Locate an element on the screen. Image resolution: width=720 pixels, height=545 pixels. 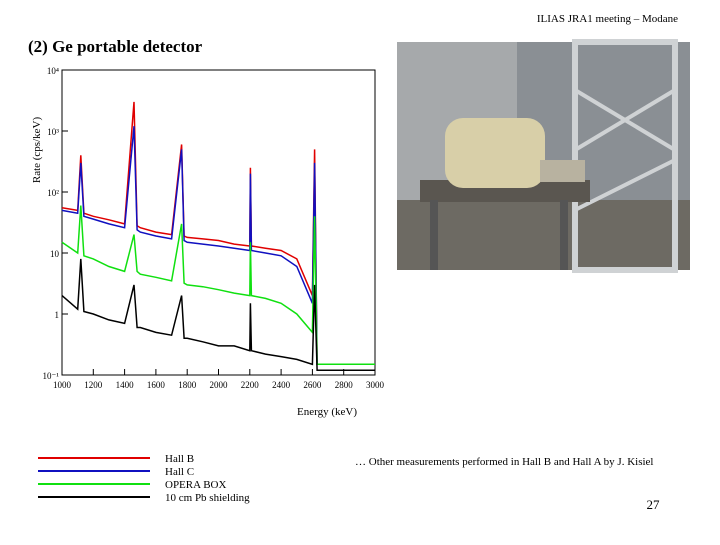
legend-label: 10 cm Pb shielding is located at coordinates (207, 498).